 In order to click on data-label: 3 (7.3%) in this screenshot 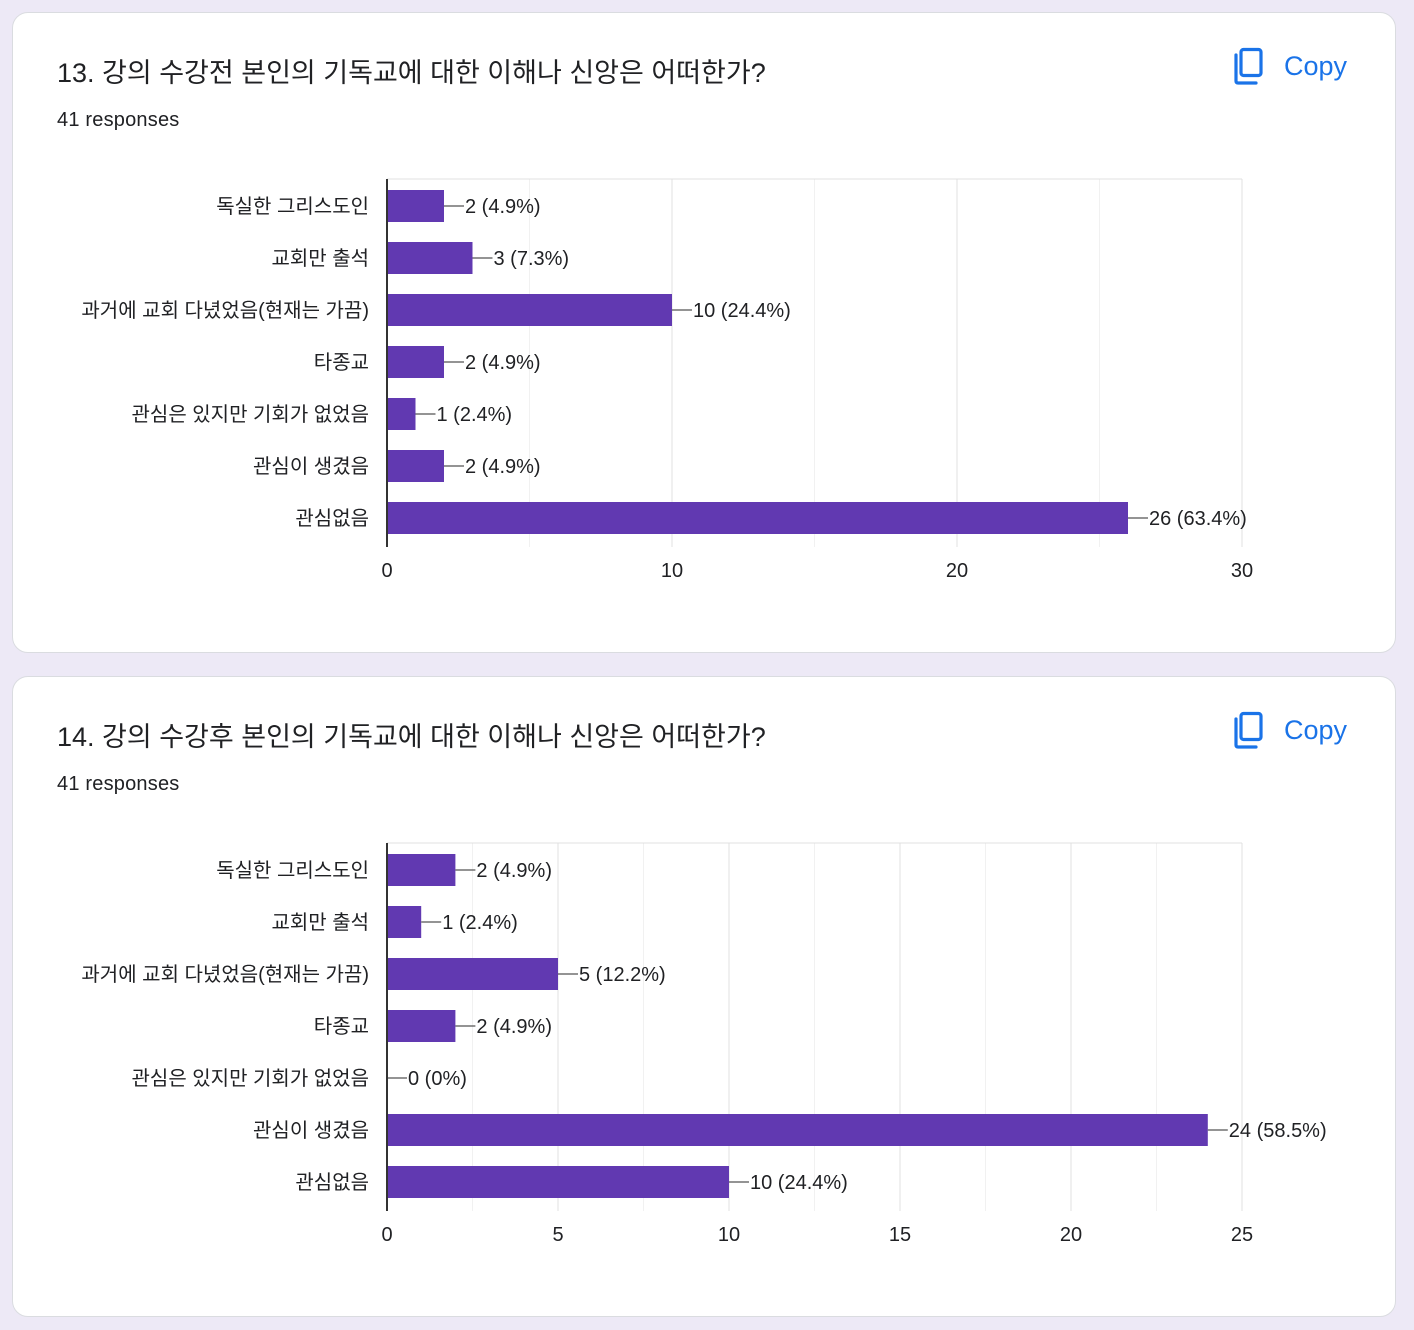, I will do `click(532, 259)`.